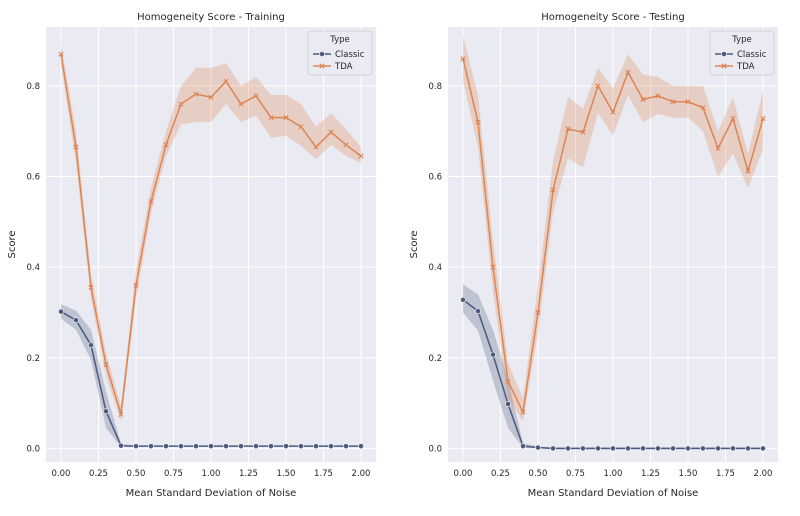  What do you see at coordinates (763, 474) in the screenshot?
I see `x-tick-label: 2.00` at bounding box center [763, 474].